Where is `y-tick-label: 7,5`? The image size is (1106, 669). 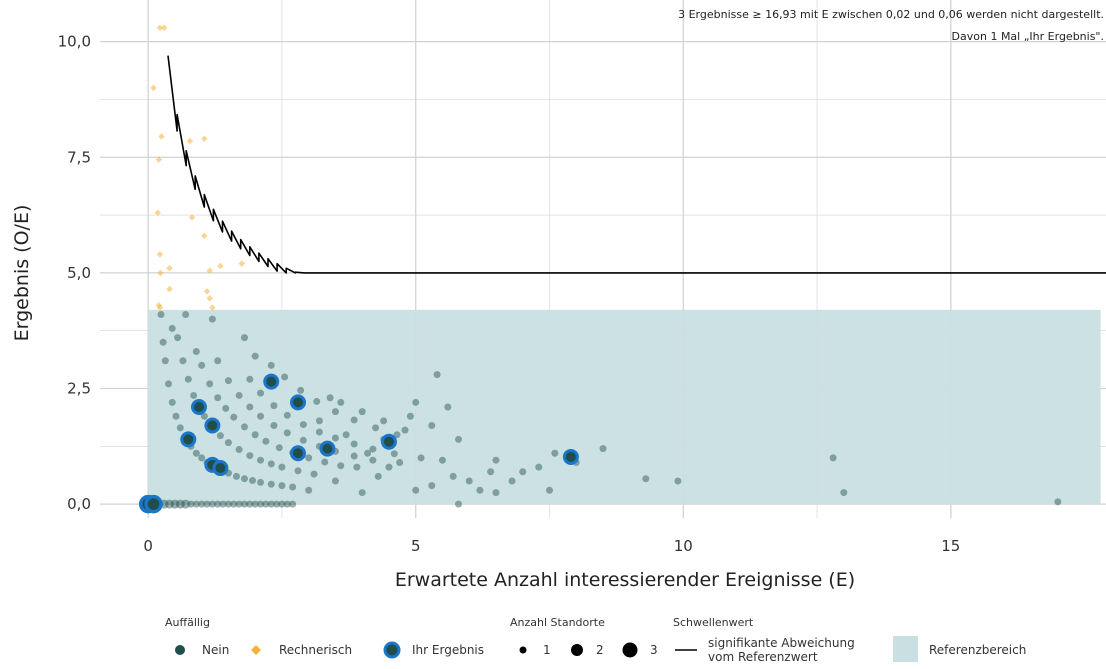 y-tick-label: 7,5 is located at coordinates (79, 157).